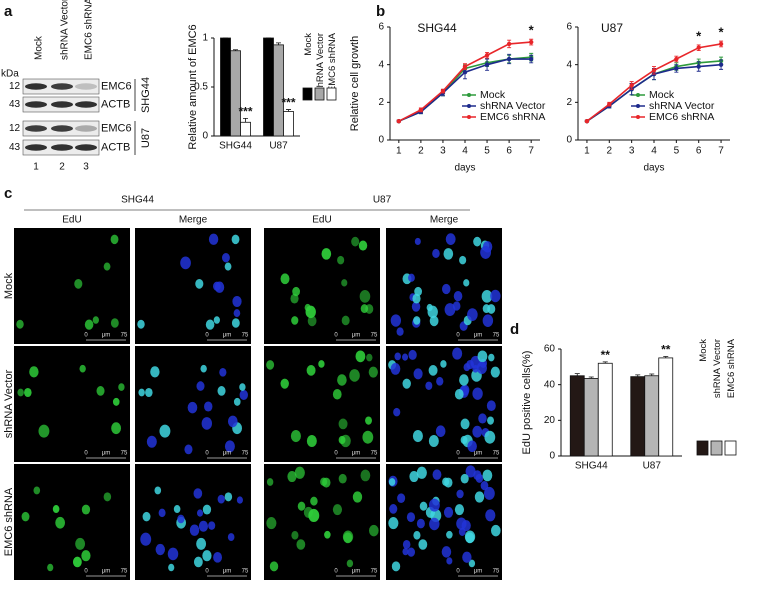 This screenshot has height=589, width=768. What do you see at coordinates (612, 28) in the screenshot?
I see `chart-title: U87` at bounding box center [612, 28].